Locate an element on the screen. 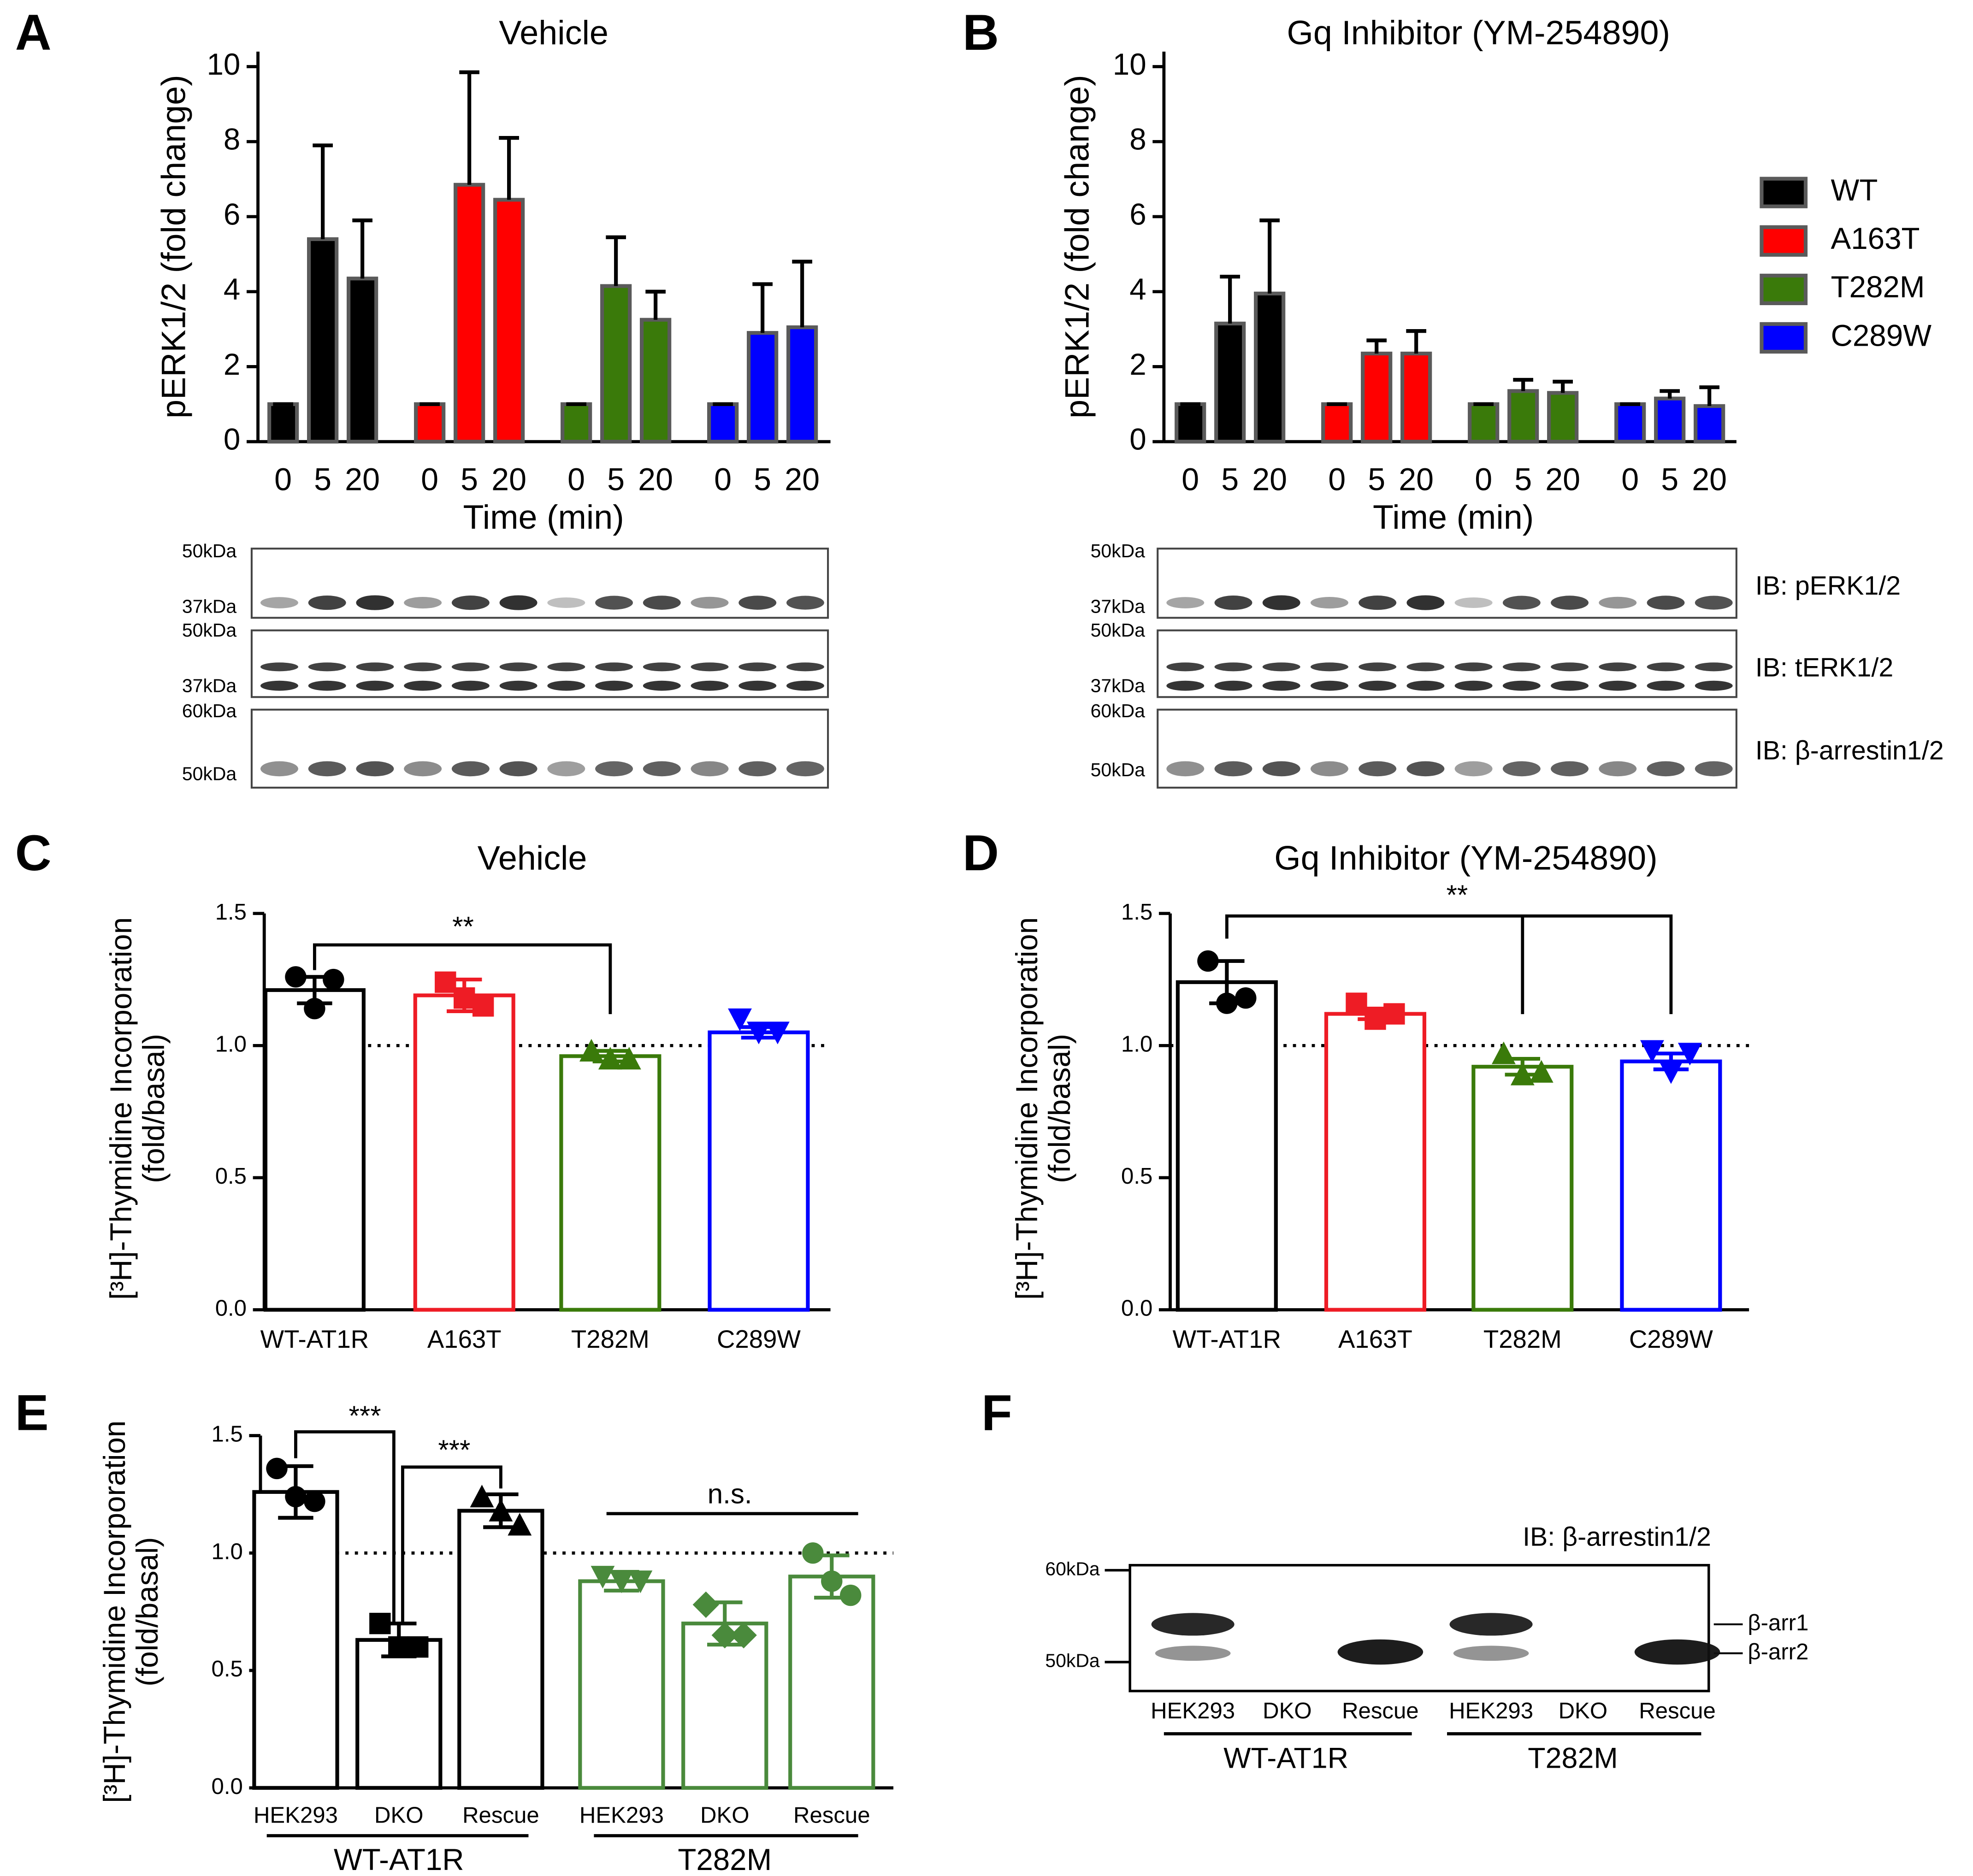 Image resolution: width=1973 pixels, height=1876 pixels. x-tick-label: A163T is located at coordinates (465, 1339).